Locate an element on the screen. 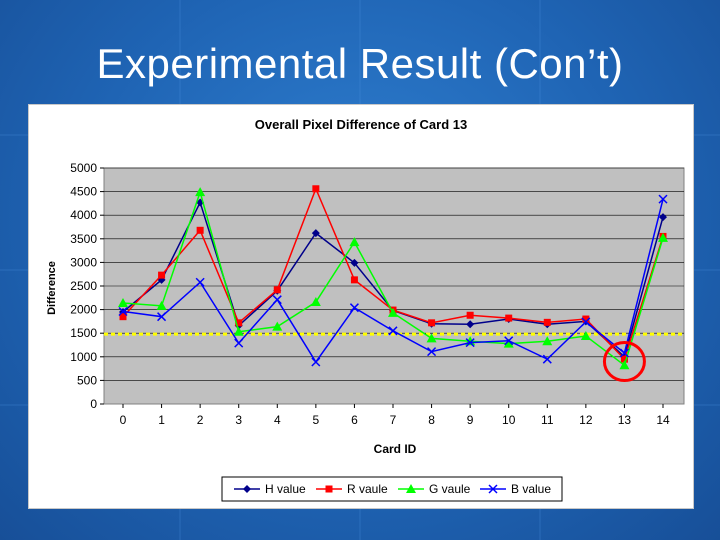 The height and width of the screenshot is (540, 720). legend-label: R vaule is located at coordinates (367, 489).